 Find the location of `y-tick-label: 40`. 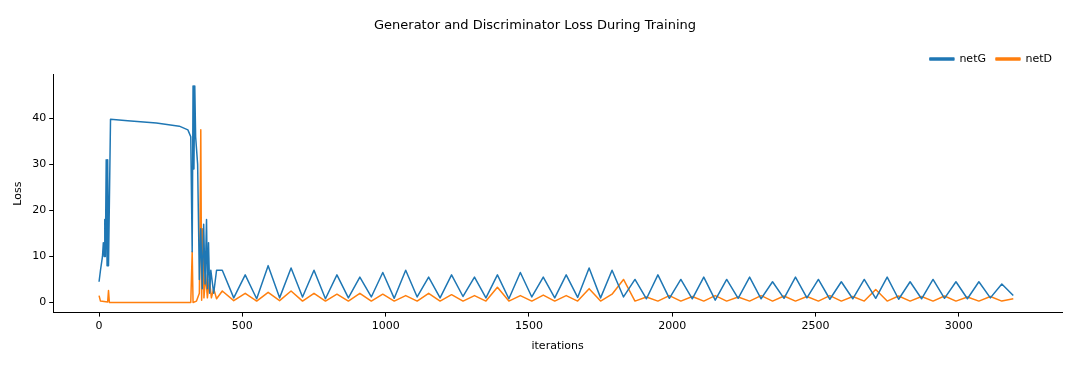

y-tick-label: 40 is located at coordinates (39, 118).